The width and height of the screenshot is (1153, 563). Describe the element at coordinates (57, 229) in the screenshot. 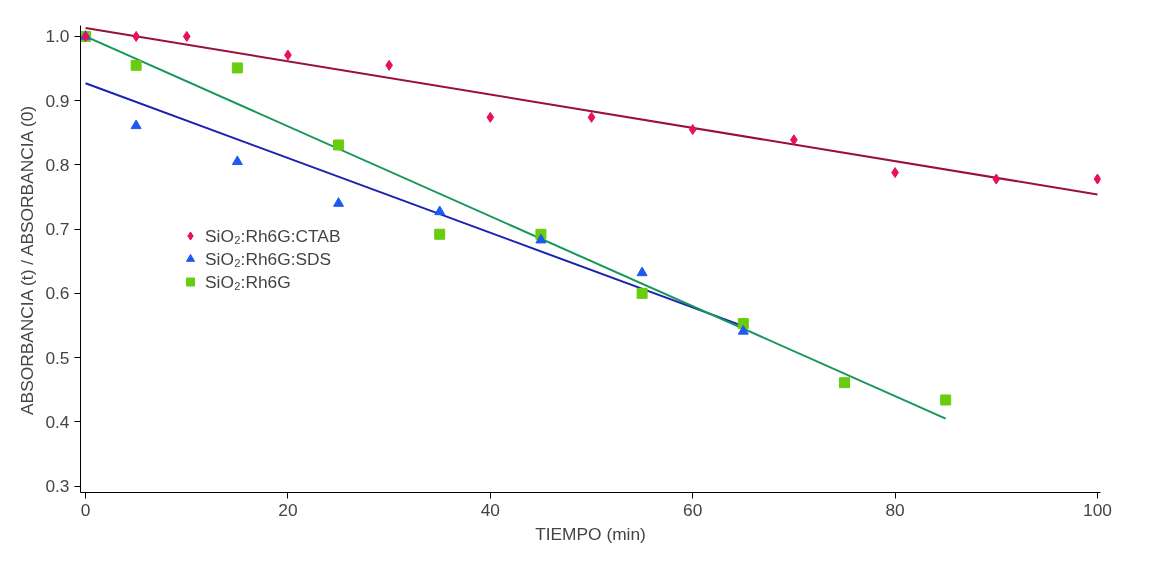

I see `y-tick-label: 0.7` at that location.